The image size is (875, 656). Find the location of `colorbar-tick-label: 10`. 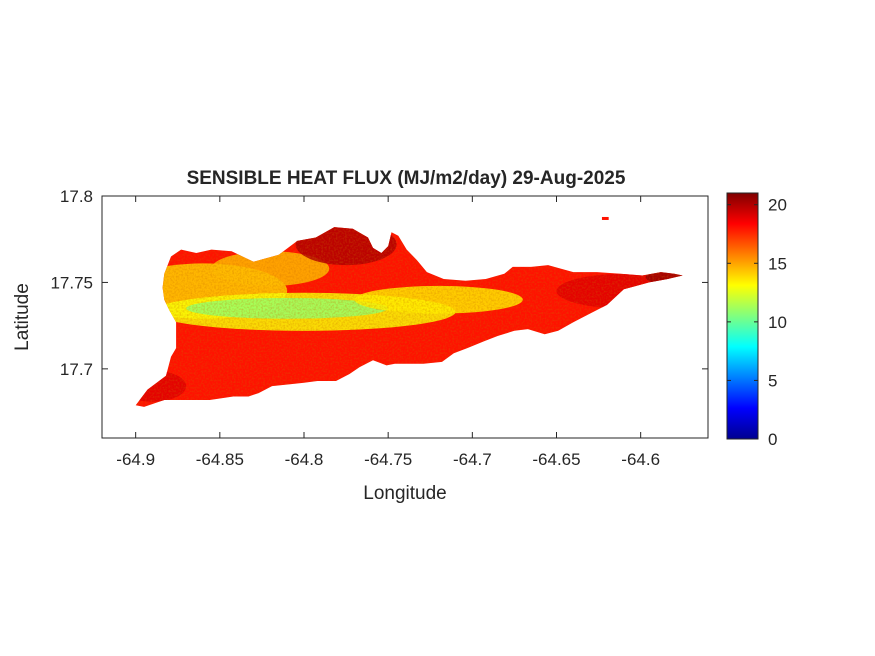

colorbar-tick-label: 10 is located at coordinates (777, 322).